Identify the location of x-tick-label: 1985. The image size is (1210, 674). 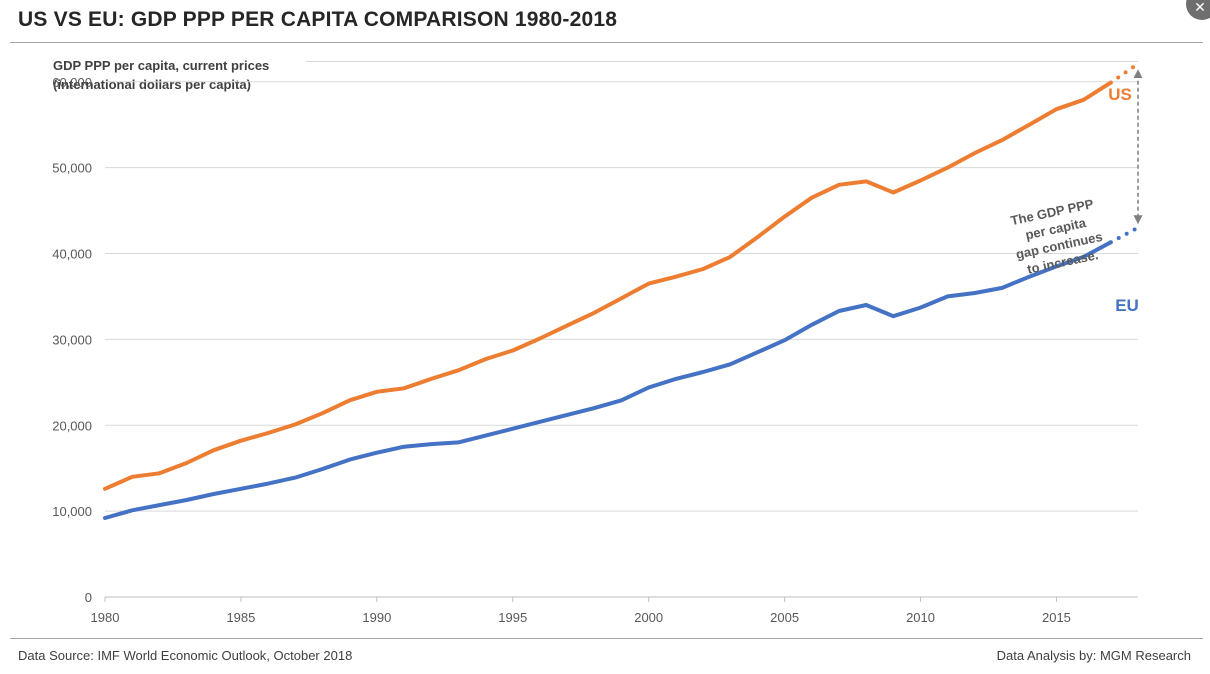
(240, 617).